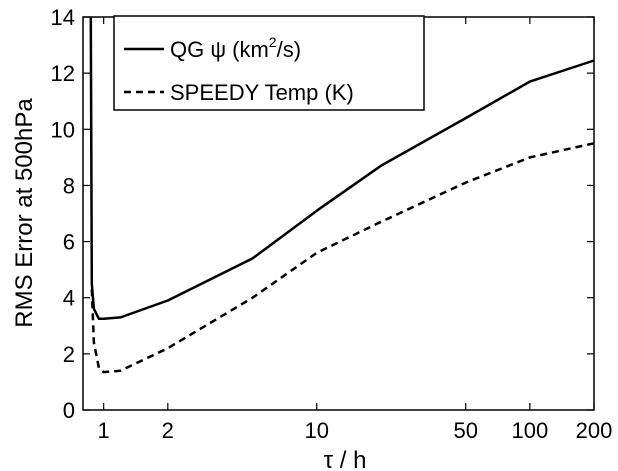  Describe the element at coordinates (262, 92) in the screenshot. I see `legend-label-speedy: SPEEDY Temp (K)` at that location.